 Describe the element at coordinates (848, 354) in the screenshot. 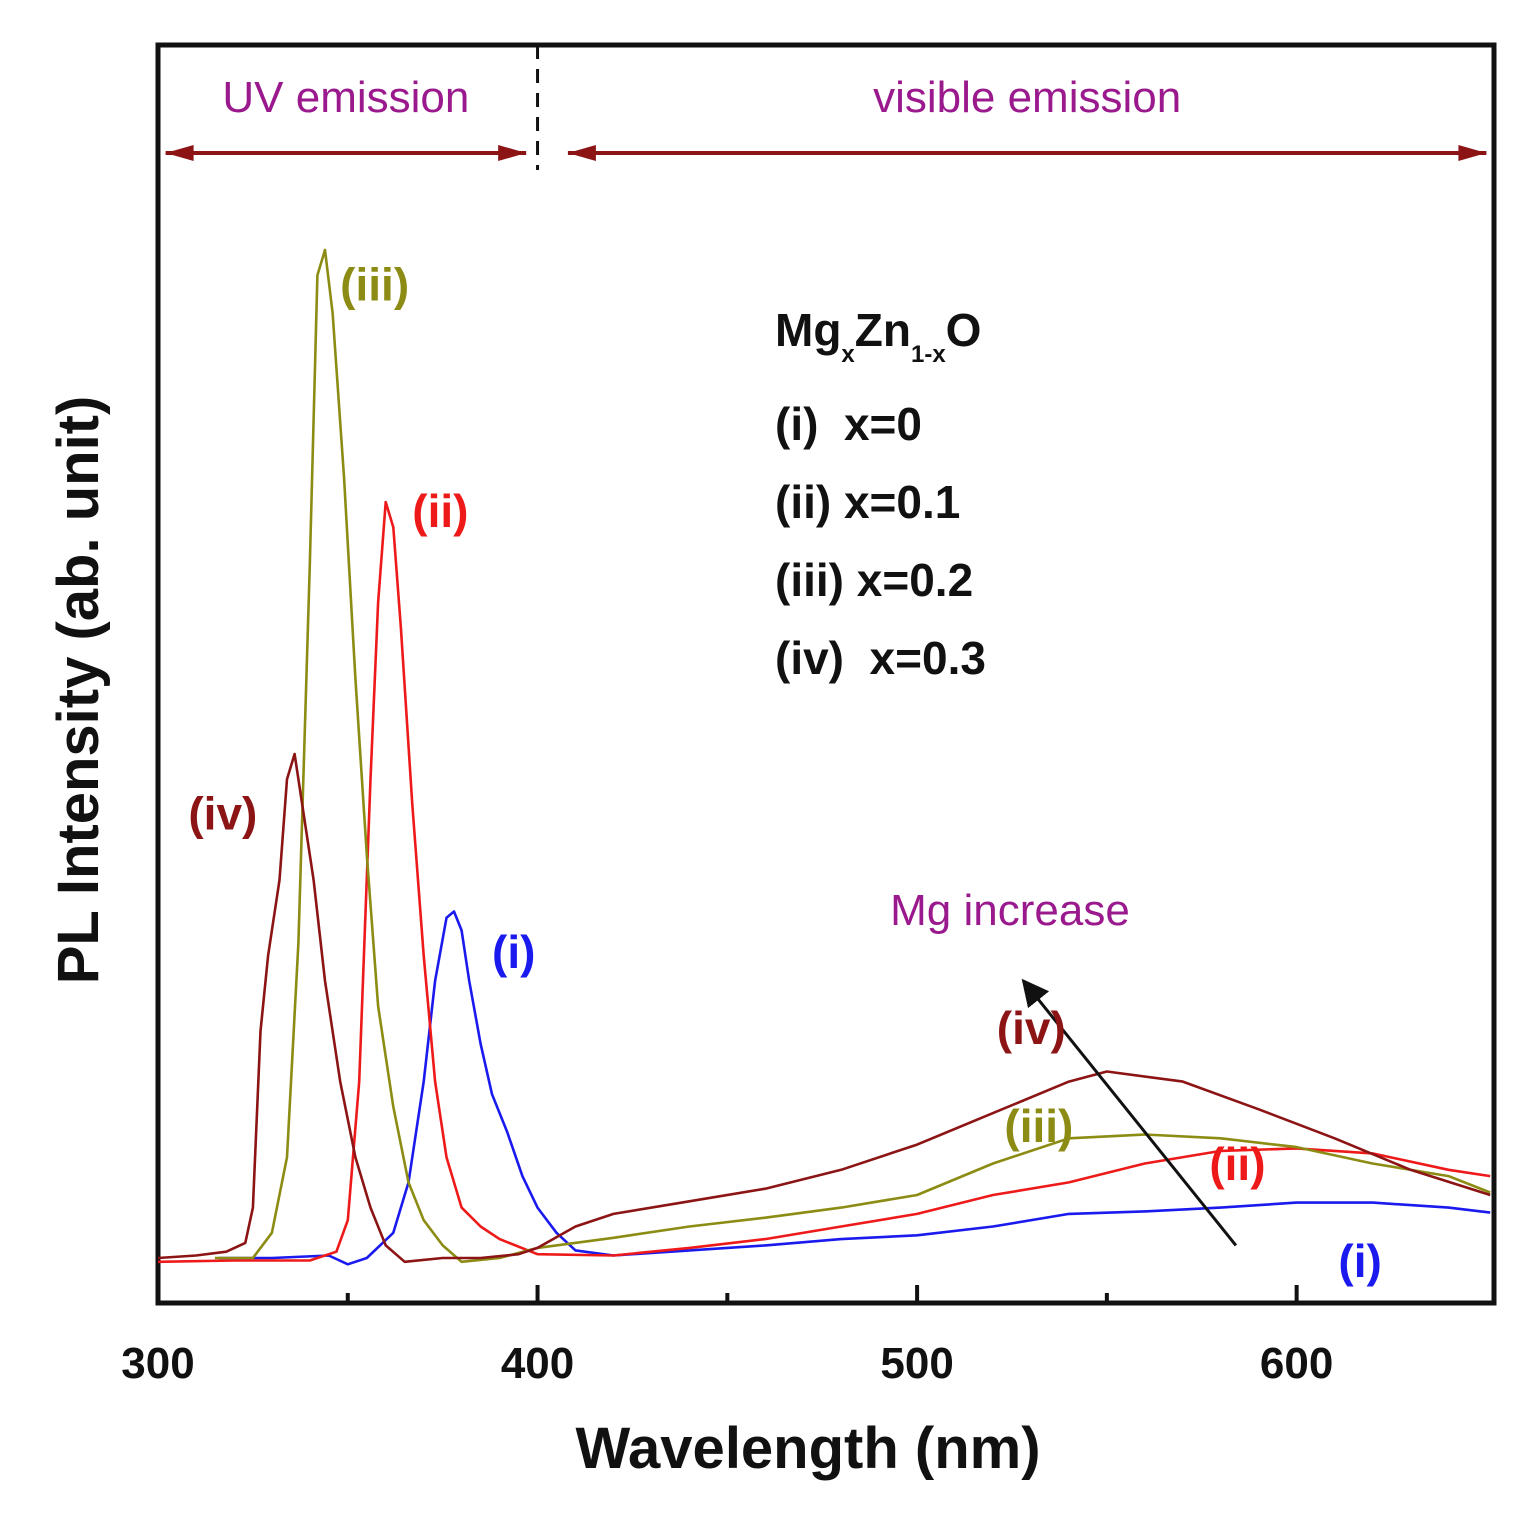

I see `legend-title-sub-x: x` at that location.